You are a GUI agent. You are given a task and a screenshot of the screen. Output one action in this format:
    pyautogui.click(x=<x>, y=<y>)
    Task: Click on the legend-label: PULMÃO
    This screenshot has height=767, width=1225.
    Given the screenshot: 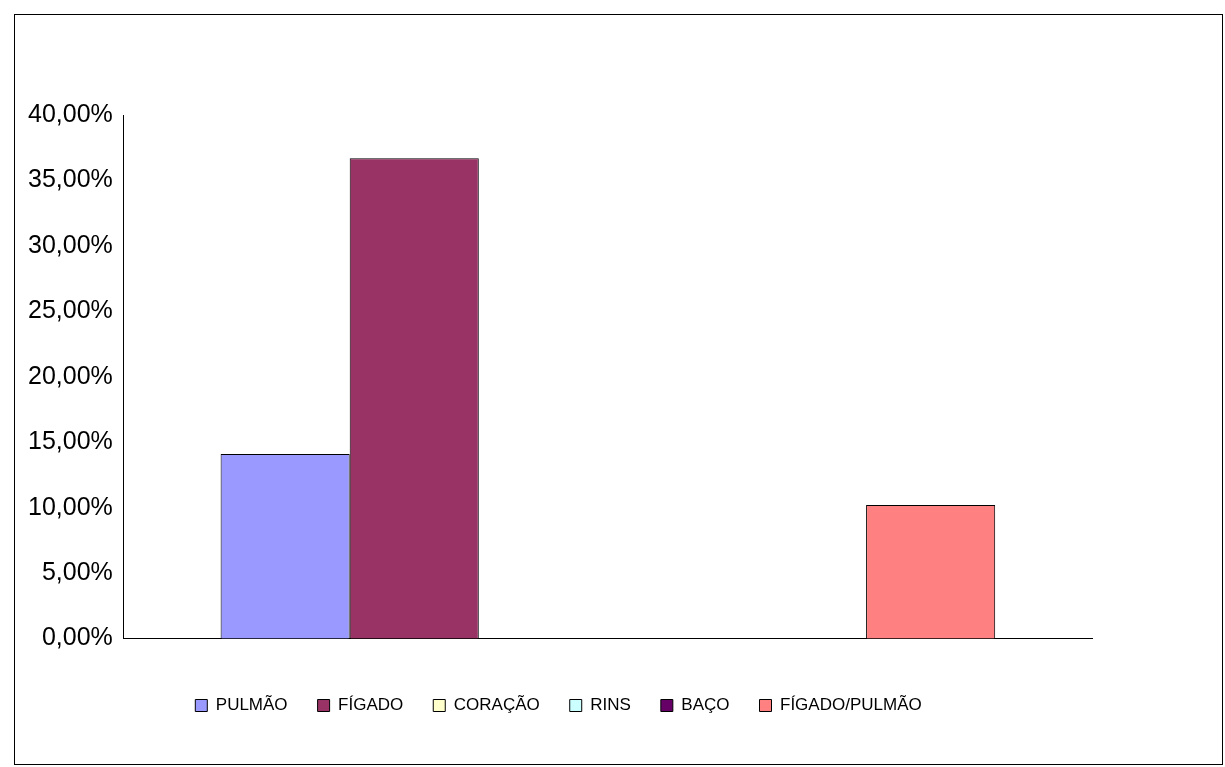 What is the action you would take?
    pyautogui.click(x=251, y=705)
    